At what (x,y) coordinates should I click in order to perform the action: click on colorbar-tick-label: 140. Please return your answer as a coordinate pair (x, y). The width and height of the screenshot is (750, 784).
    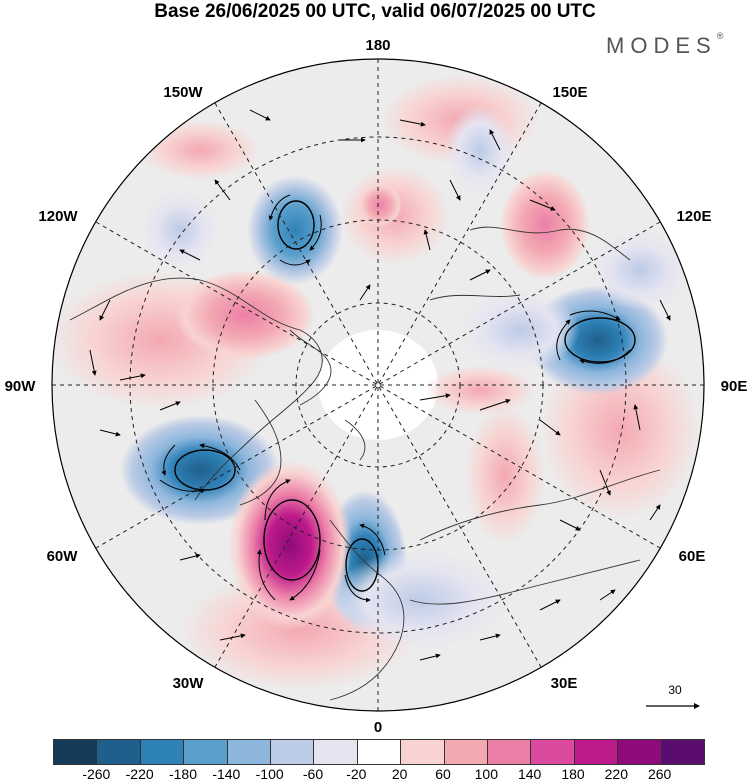
    Looking at the image, I should click on (529, 774).